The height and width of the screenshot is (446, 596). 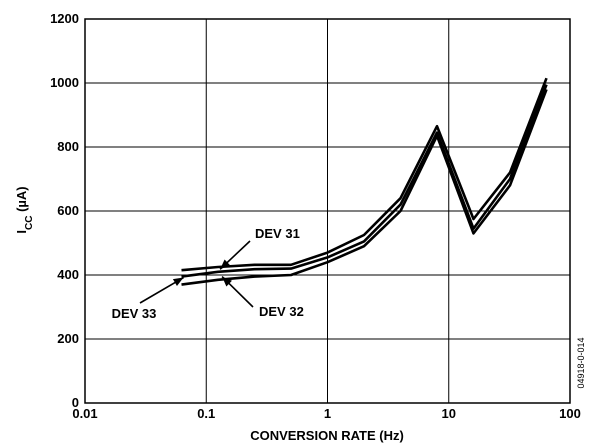 I want to click on y-tick-label: 800, so click(x=68, y=146).